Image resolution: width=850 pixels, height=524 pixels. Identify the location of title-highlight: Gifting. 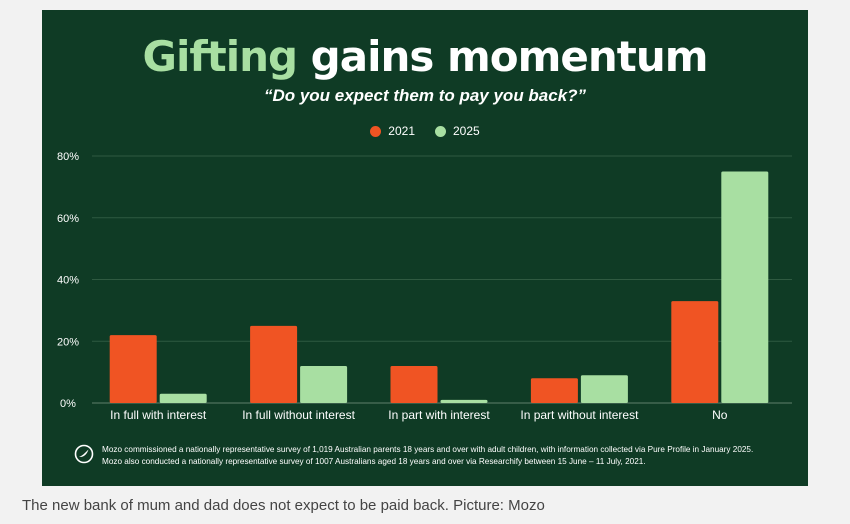
(220, 56).